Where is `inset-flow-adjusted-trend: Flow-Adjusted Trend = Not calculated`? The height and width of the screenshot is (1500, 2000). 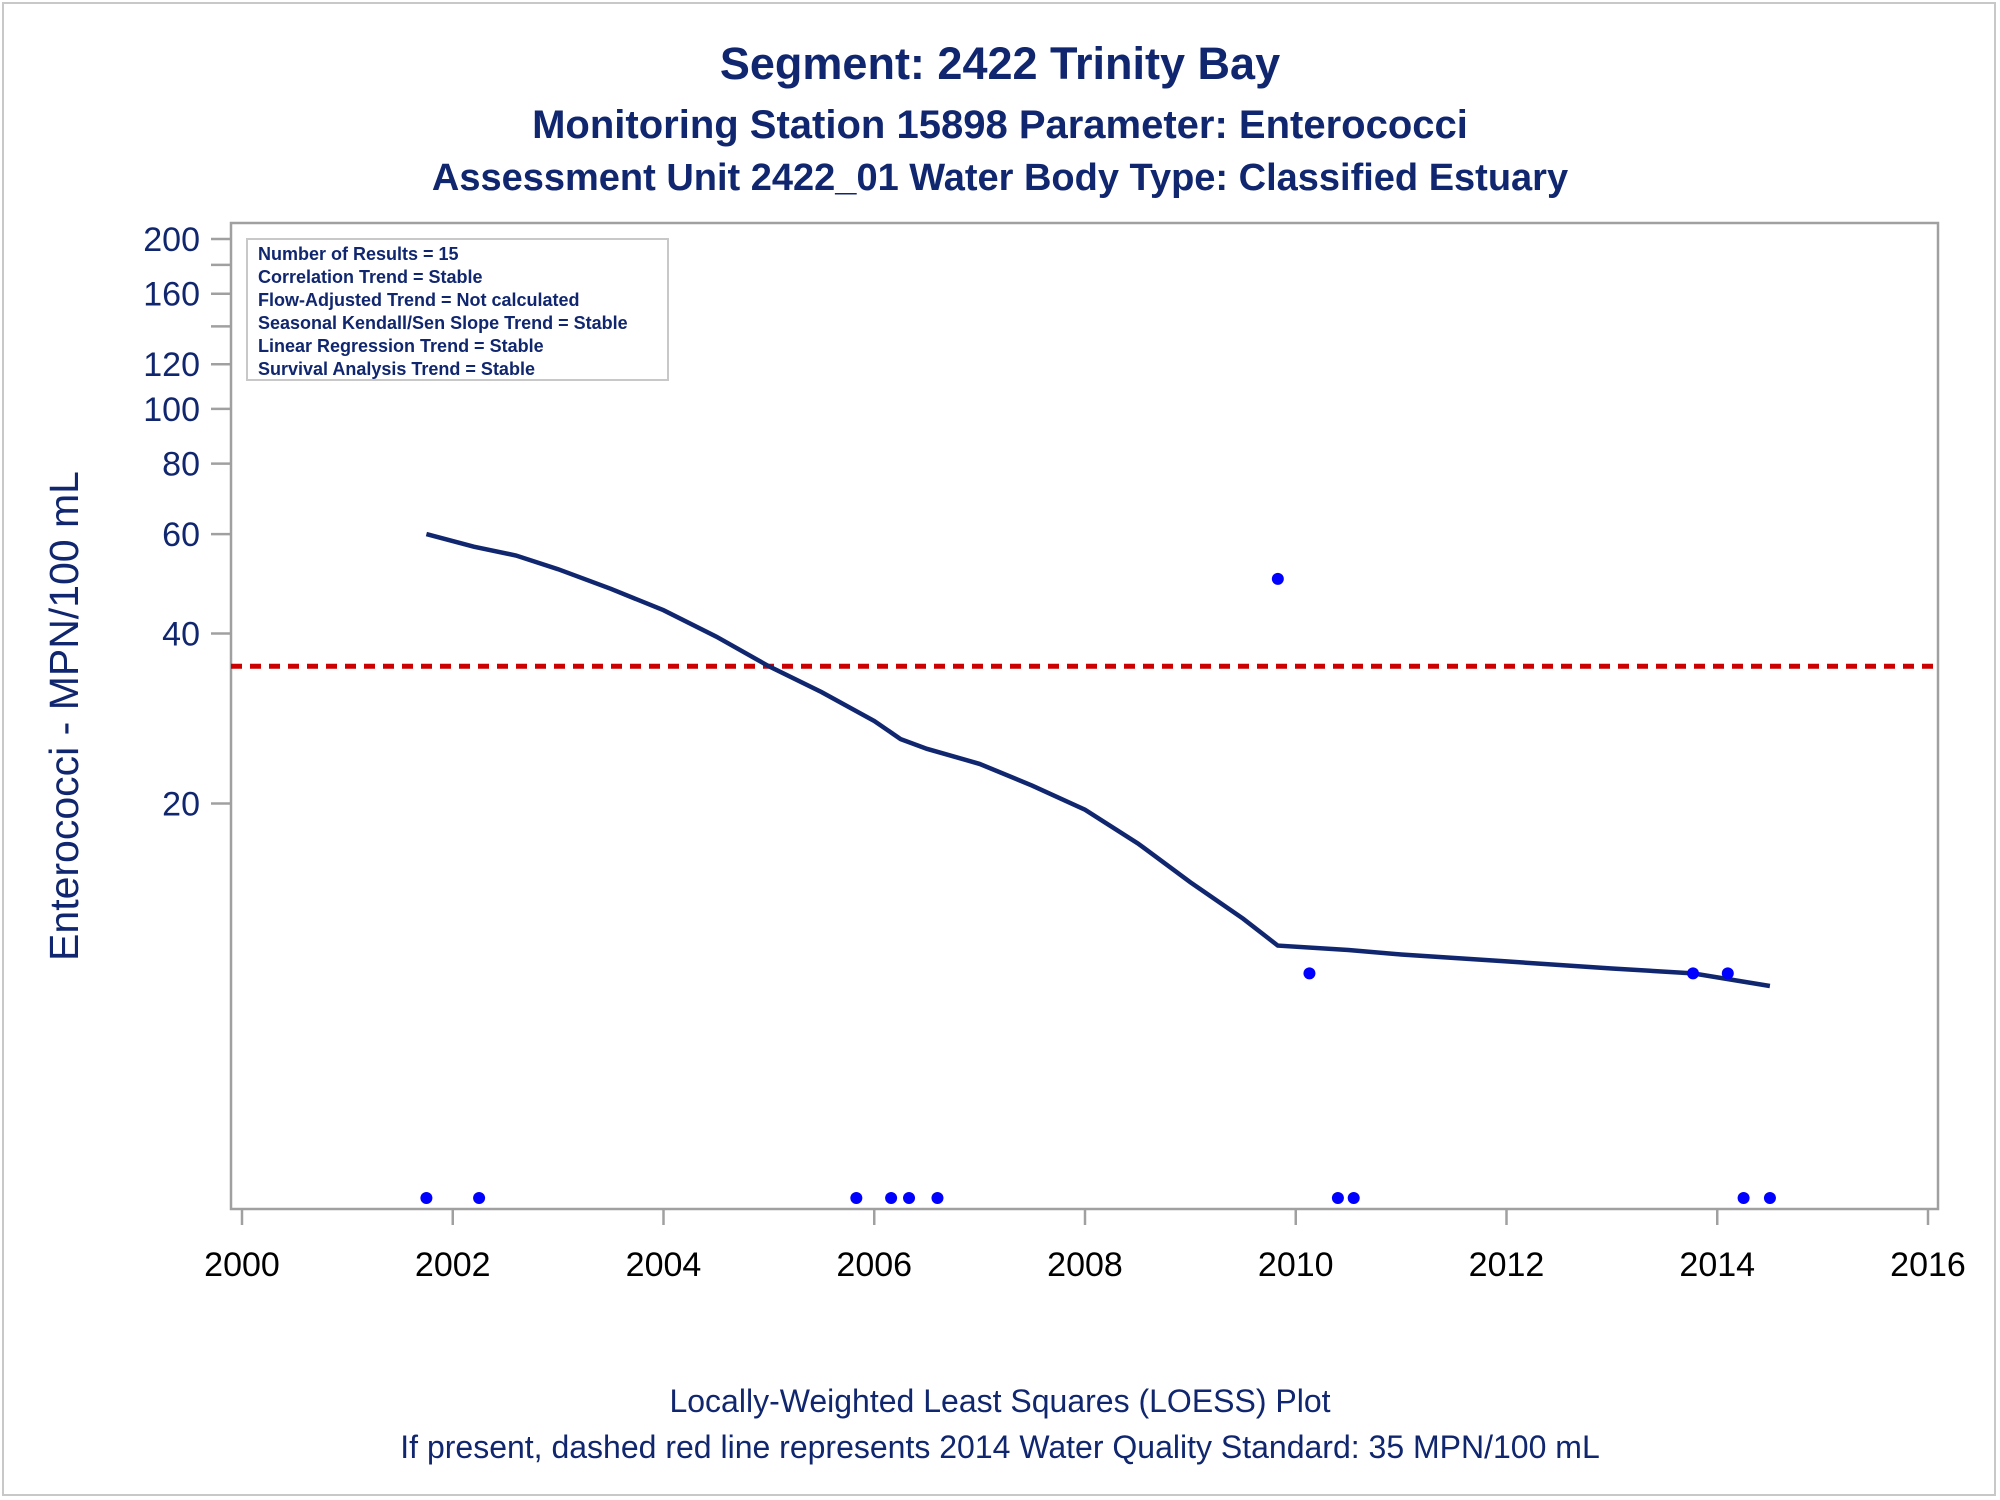 inset-flow-adjusted-trend: Flow-Adjusted Trend = Not calculated is located at coordinates (419, 300).